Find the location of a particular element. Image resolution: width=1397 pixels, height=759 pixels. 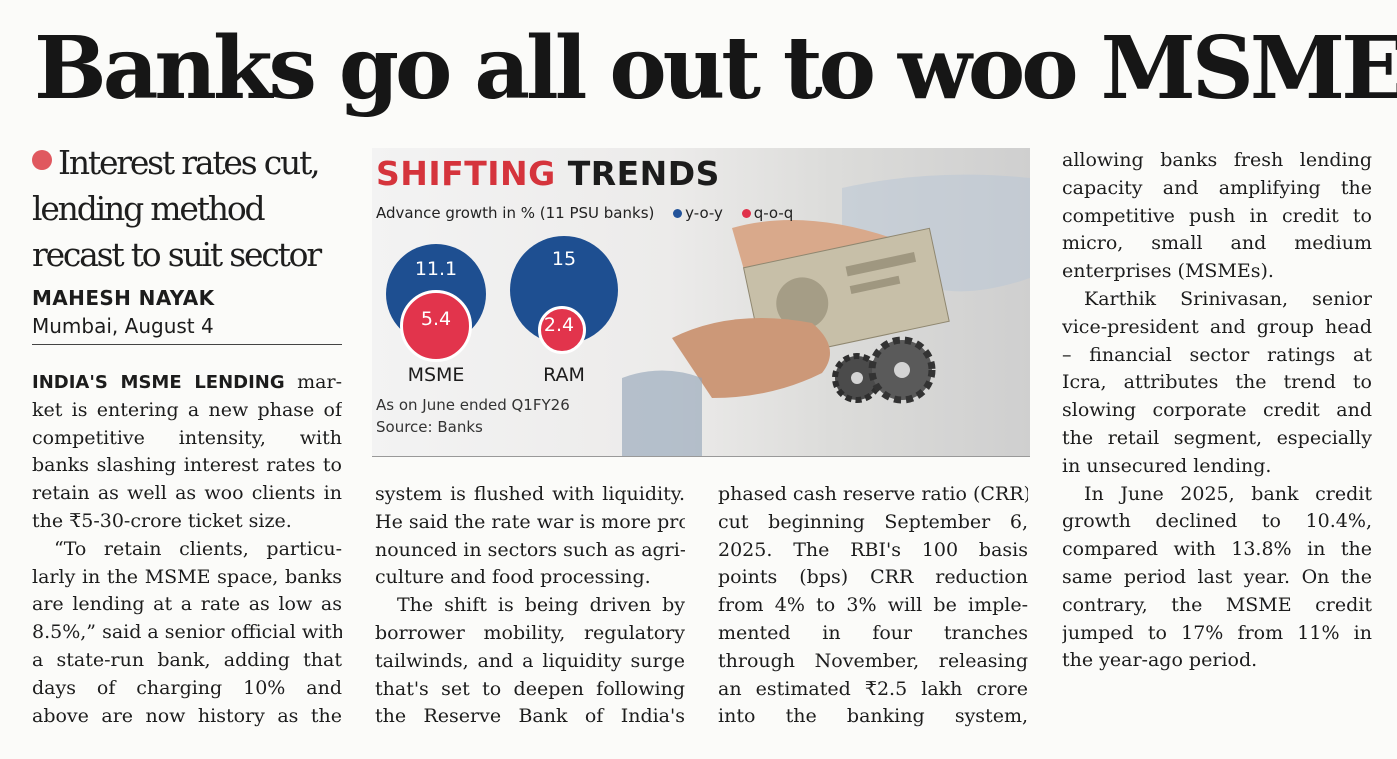

text-line: capacity and amplifying the is located at coordinates (1217, 187).